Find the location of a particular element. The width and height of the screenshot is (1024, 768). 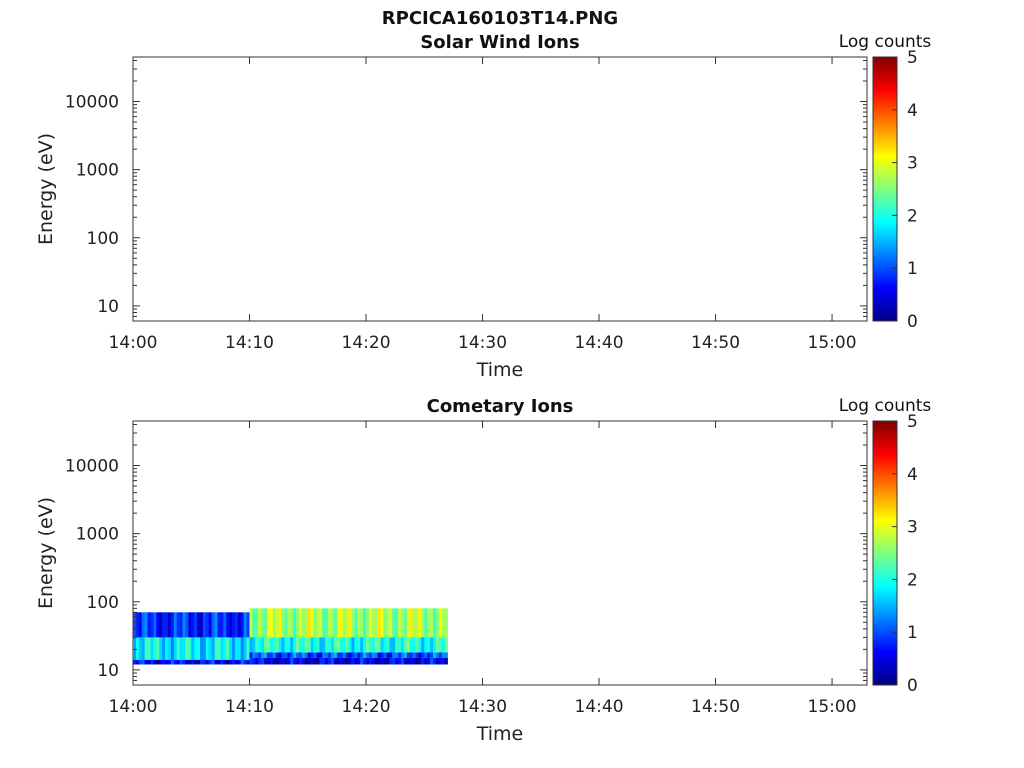

colorbar-tick-label: 3 is located at coordinates (912, 164).